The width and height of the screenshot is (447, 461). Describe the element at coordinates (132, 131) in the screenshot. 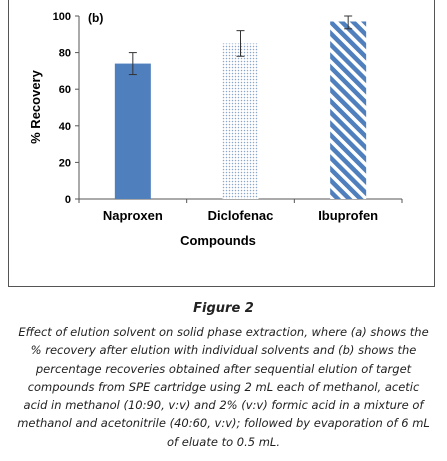

I see `bar-naproxen` at that location.